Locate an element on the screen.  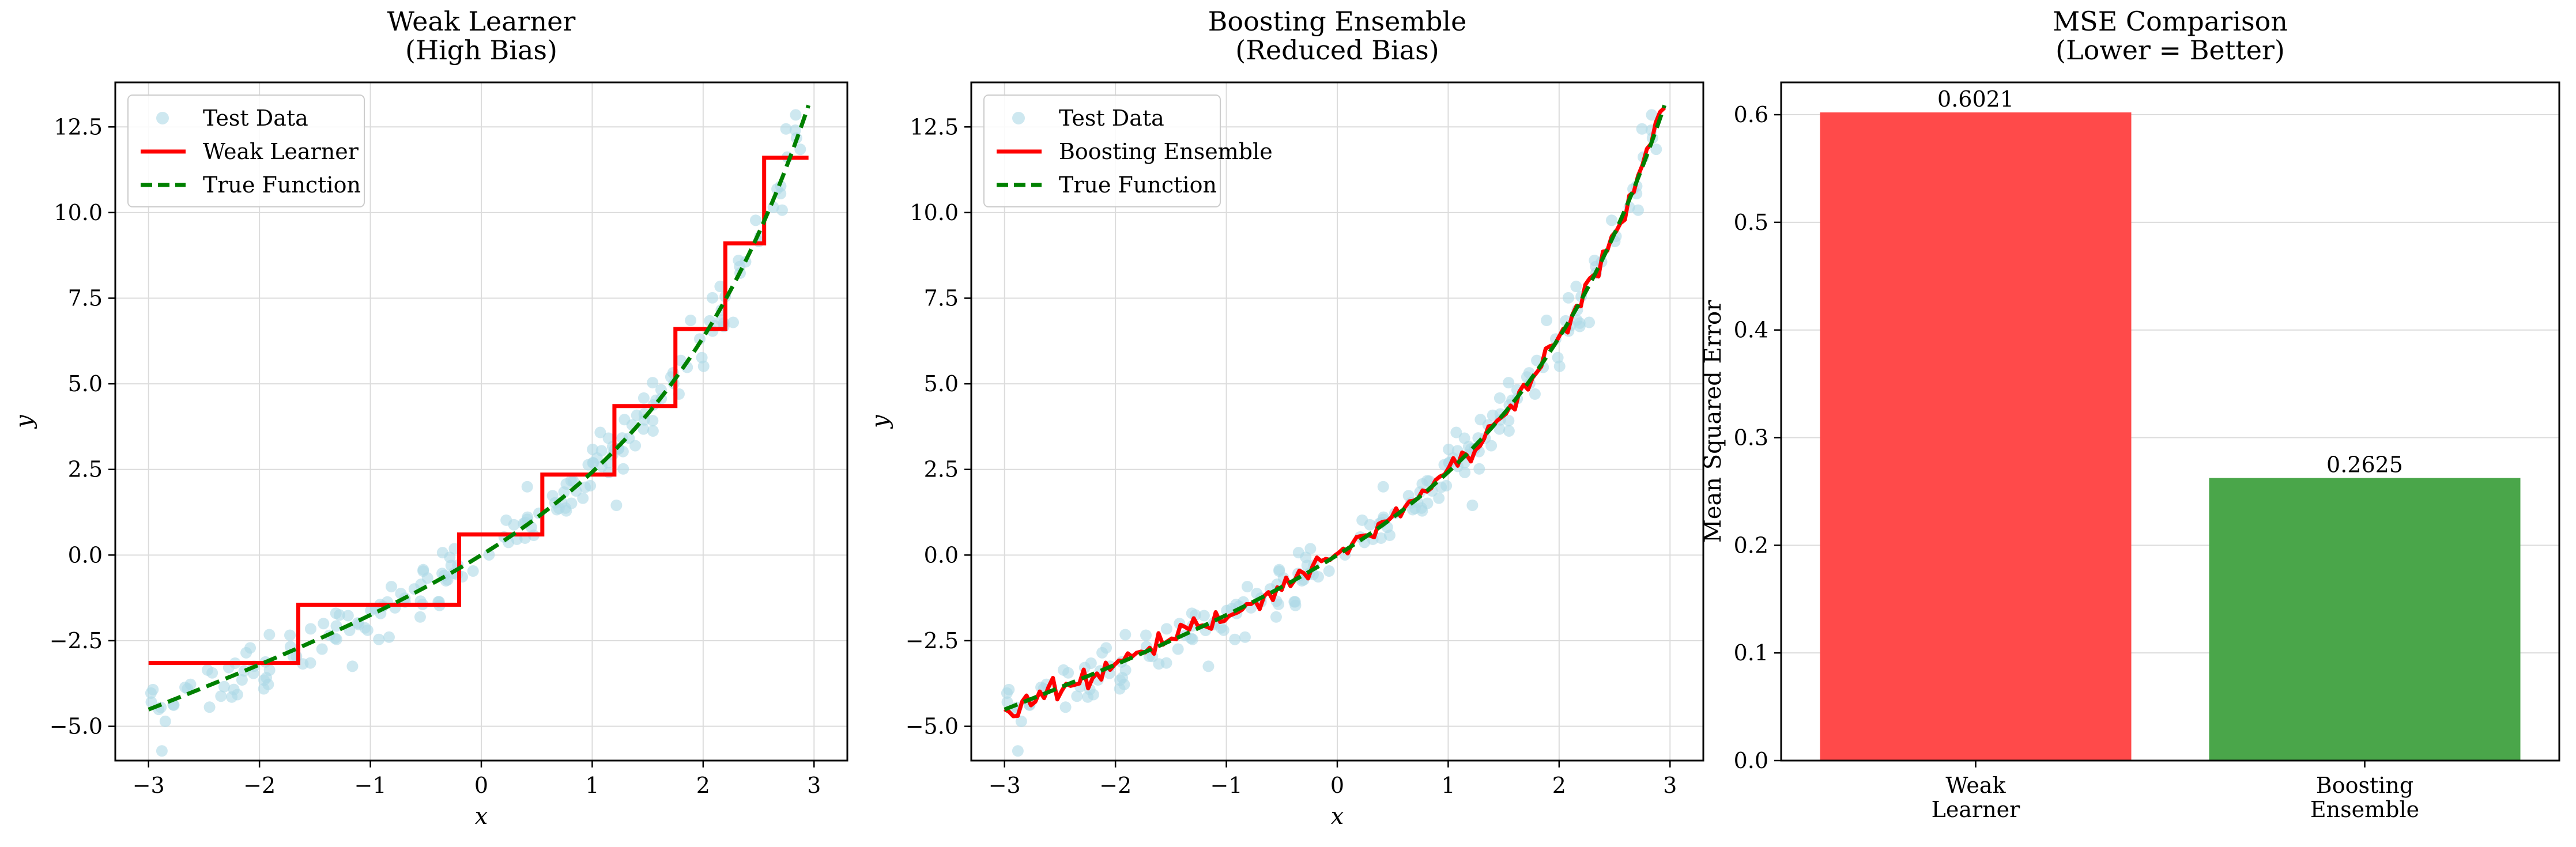
y-tick-label: 0.5 is located at coordinates (1751, 222).